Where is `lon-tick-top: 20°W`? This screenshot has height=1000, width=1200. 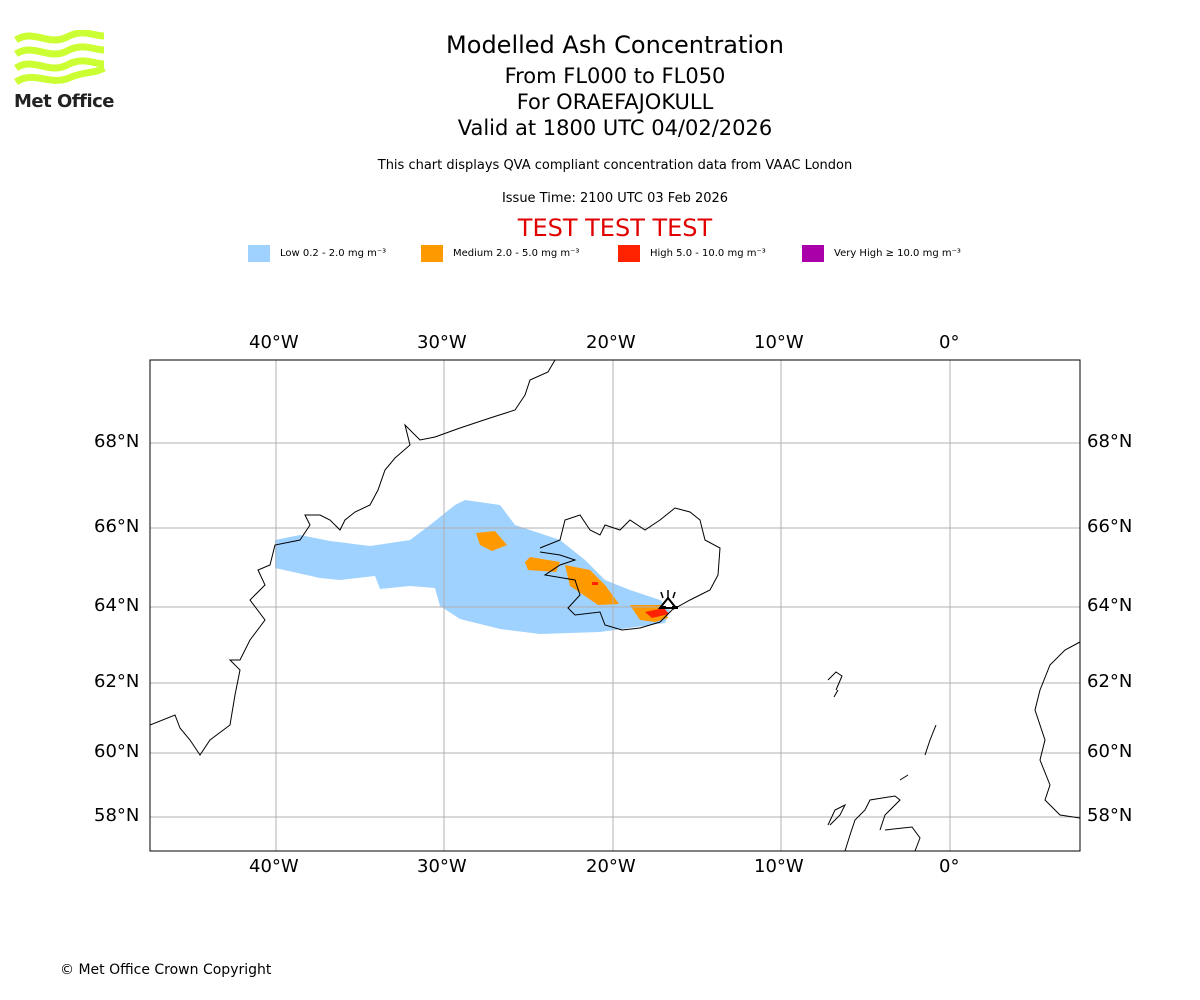 lon-tick-top: 20°W is located at coordinates (611, 342).